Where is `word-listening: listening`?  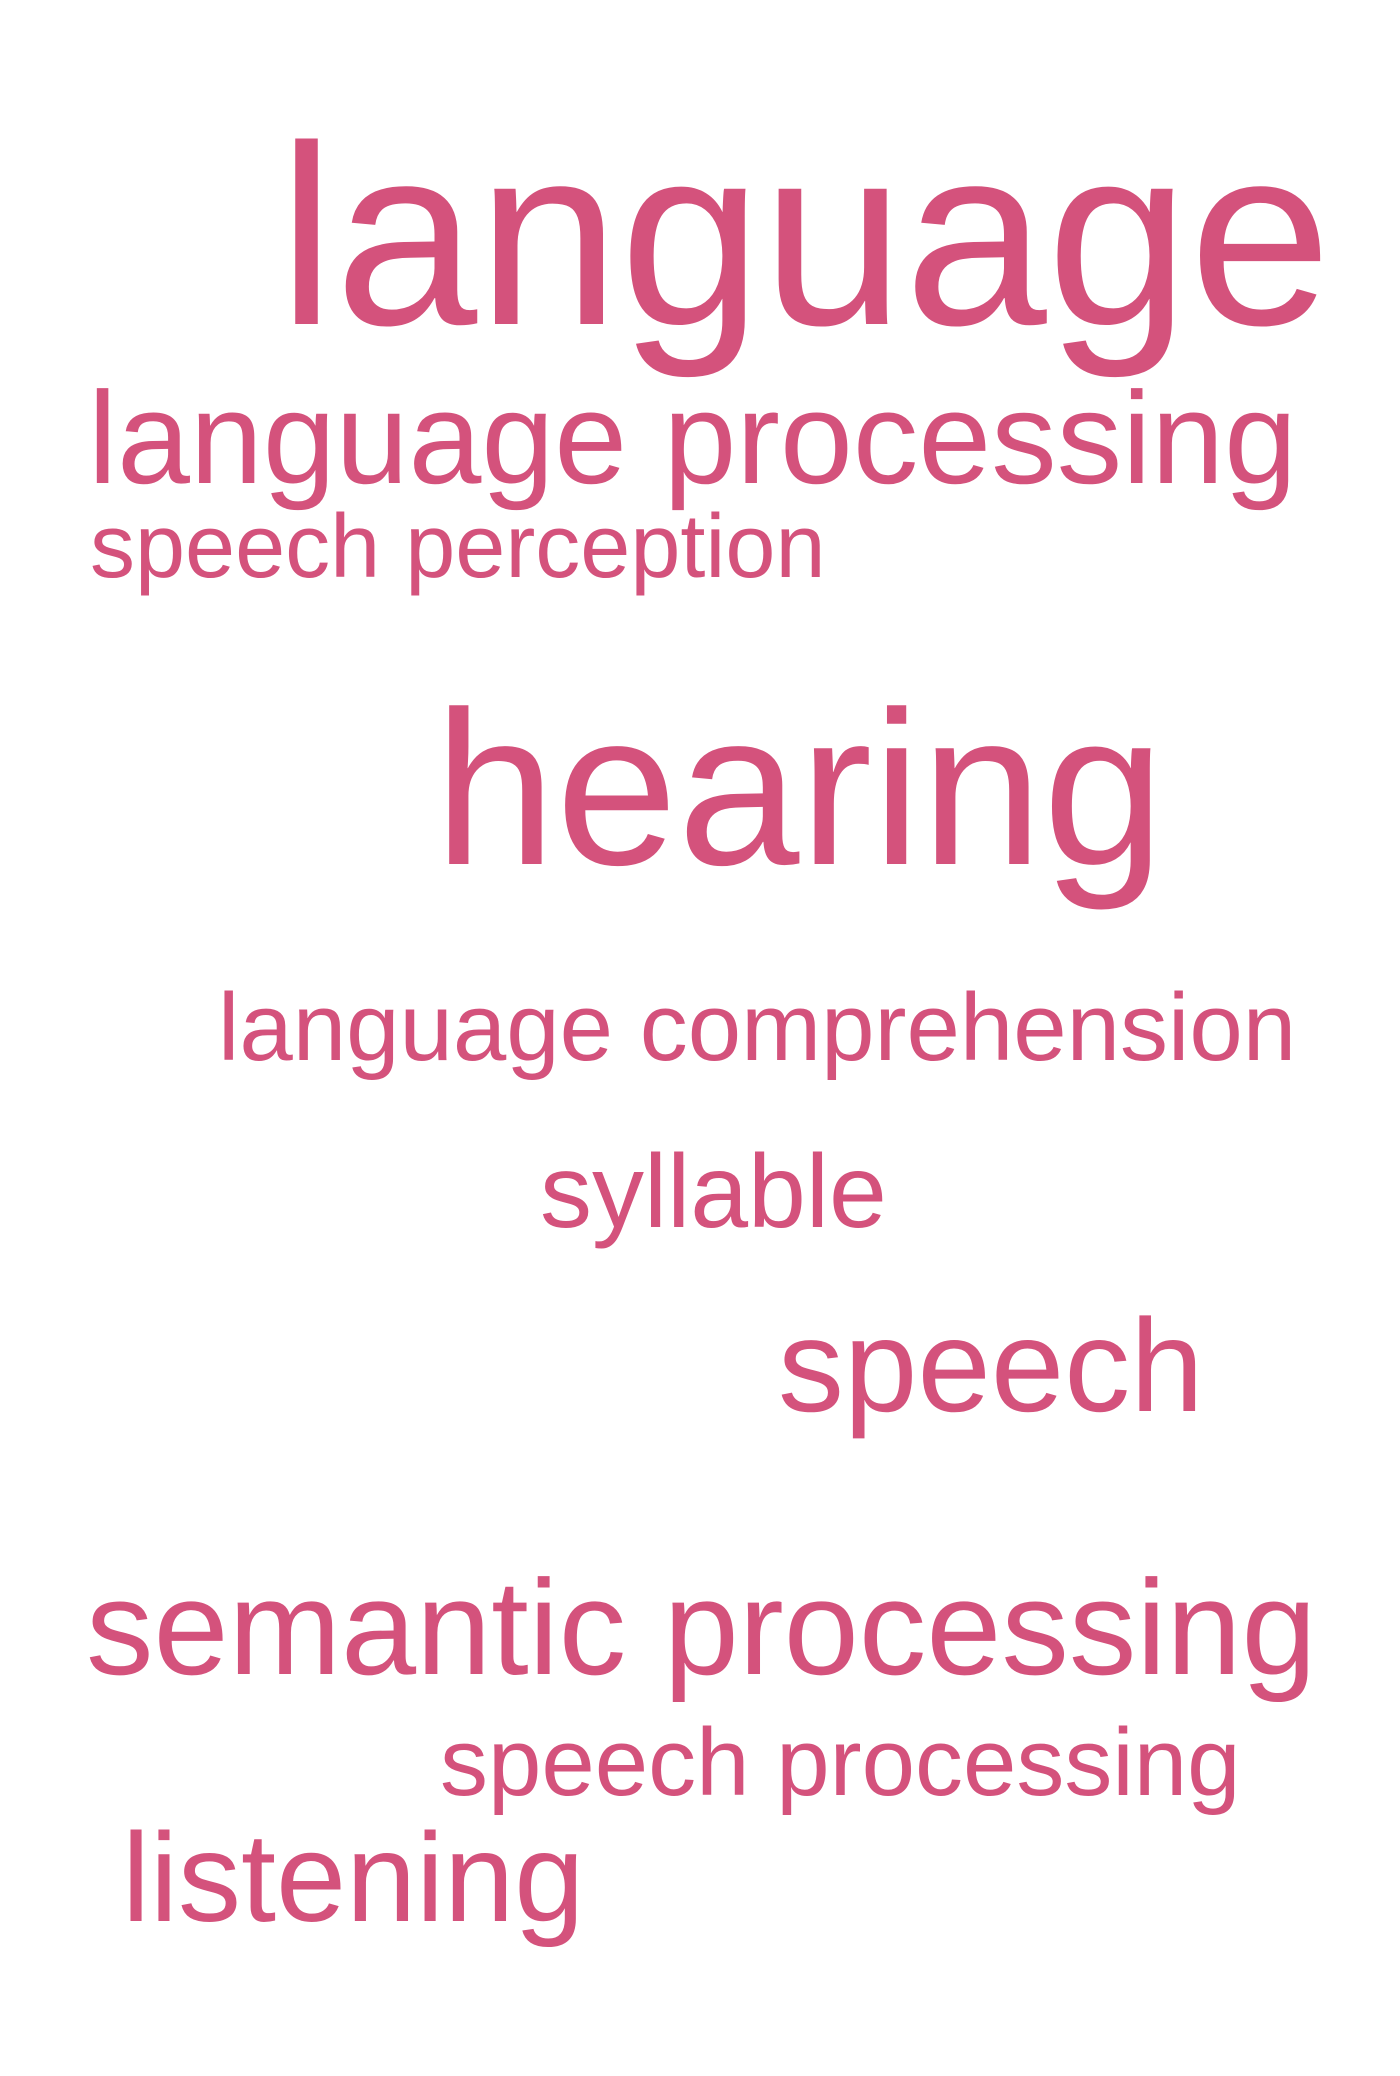
word-listening: listening is located at coordinates (353, 1877).